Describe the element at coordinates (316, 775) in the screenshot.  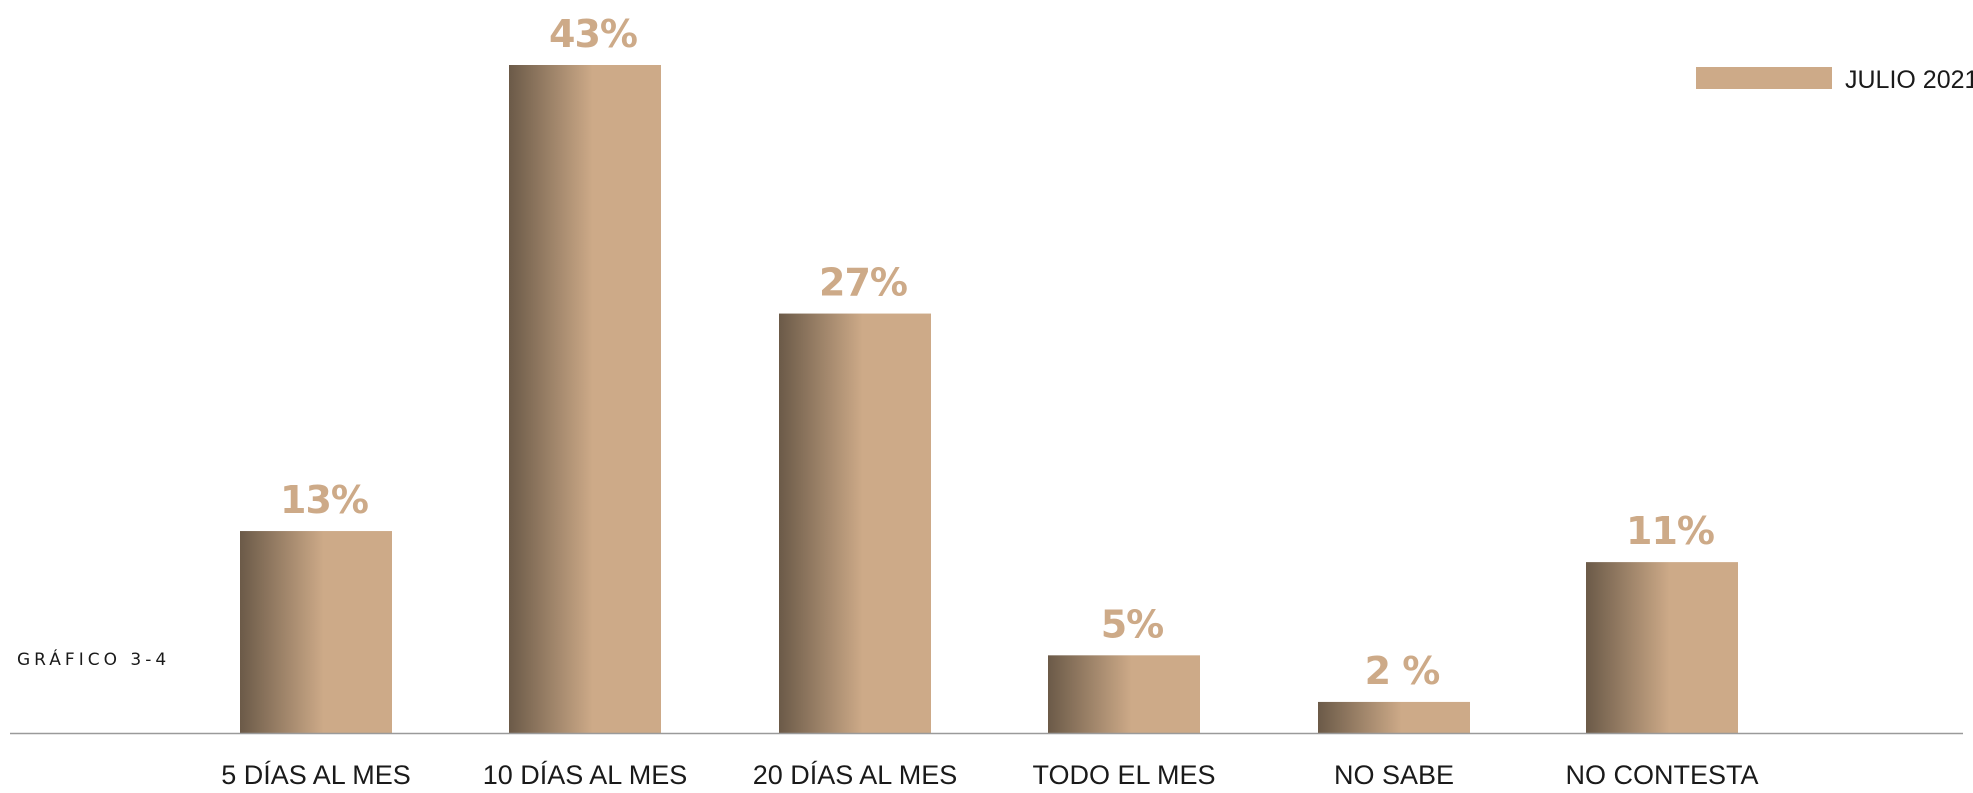
I see `category-label-1: 5 DÍAS AL MES` at that location.